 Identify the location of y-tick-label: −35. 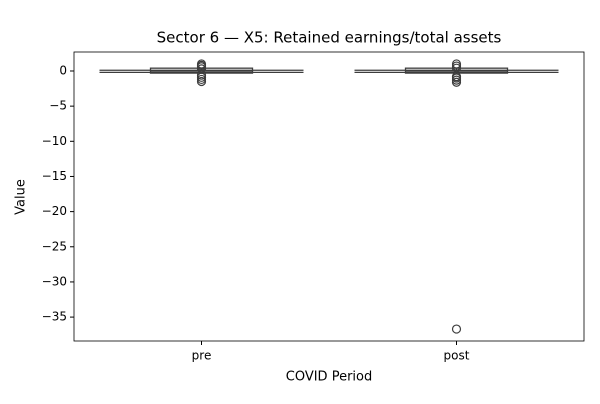
(54, 317).